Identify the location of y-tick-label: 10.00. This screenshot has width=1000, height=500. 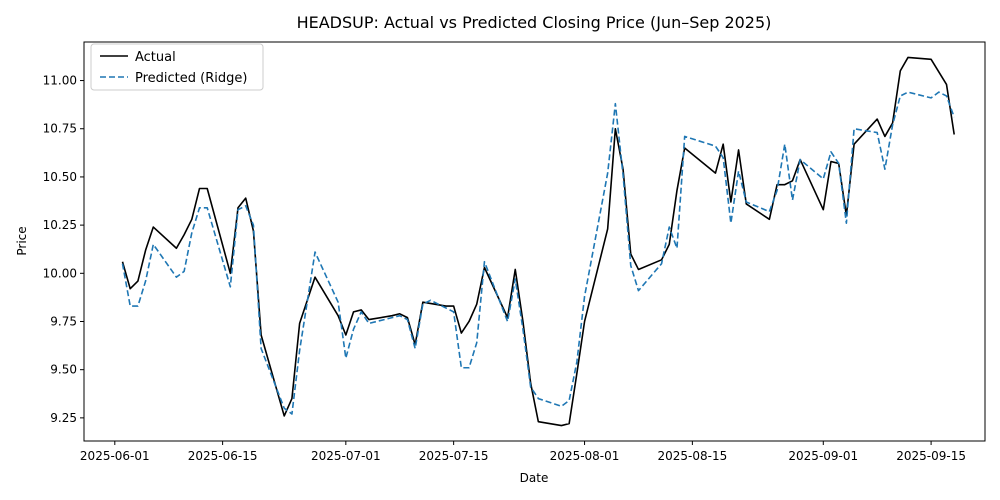
(60, 273).